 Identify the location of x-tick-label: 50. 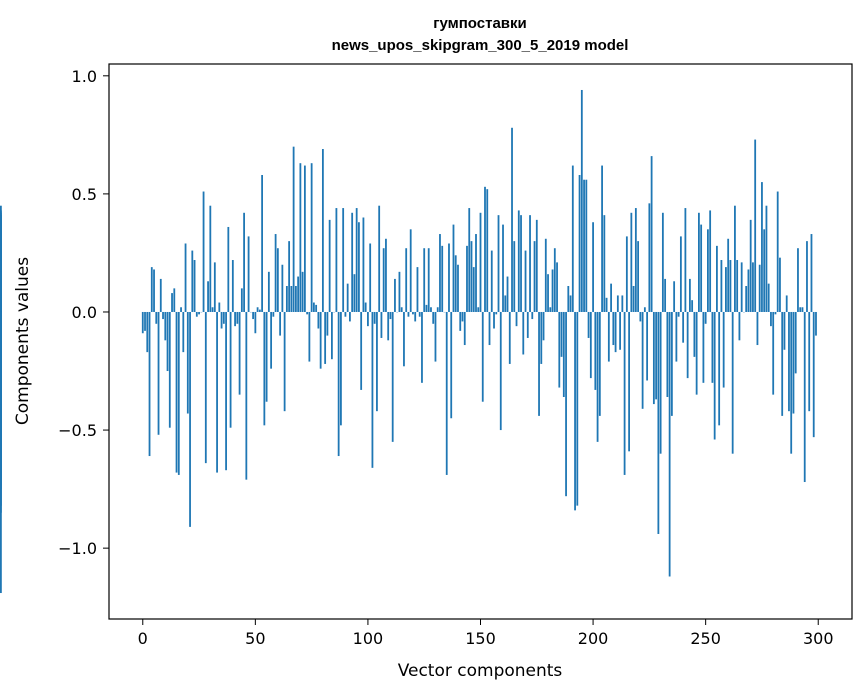
(255, 638).